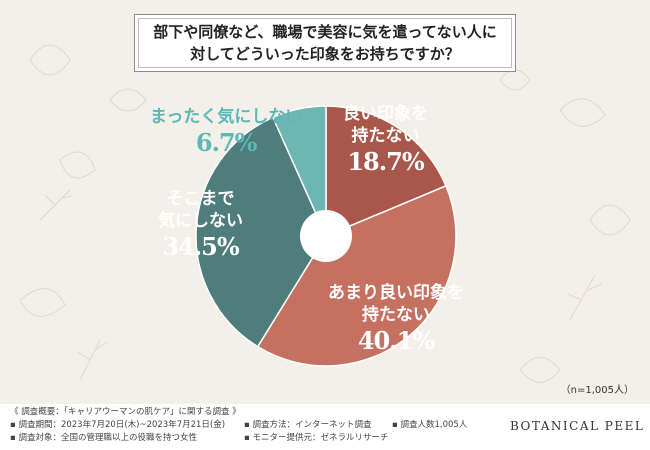 The height and width of the screenshot is (450, 650). I want to click on label-yoi-inshou-value: 18.7%, so click(385, 161).